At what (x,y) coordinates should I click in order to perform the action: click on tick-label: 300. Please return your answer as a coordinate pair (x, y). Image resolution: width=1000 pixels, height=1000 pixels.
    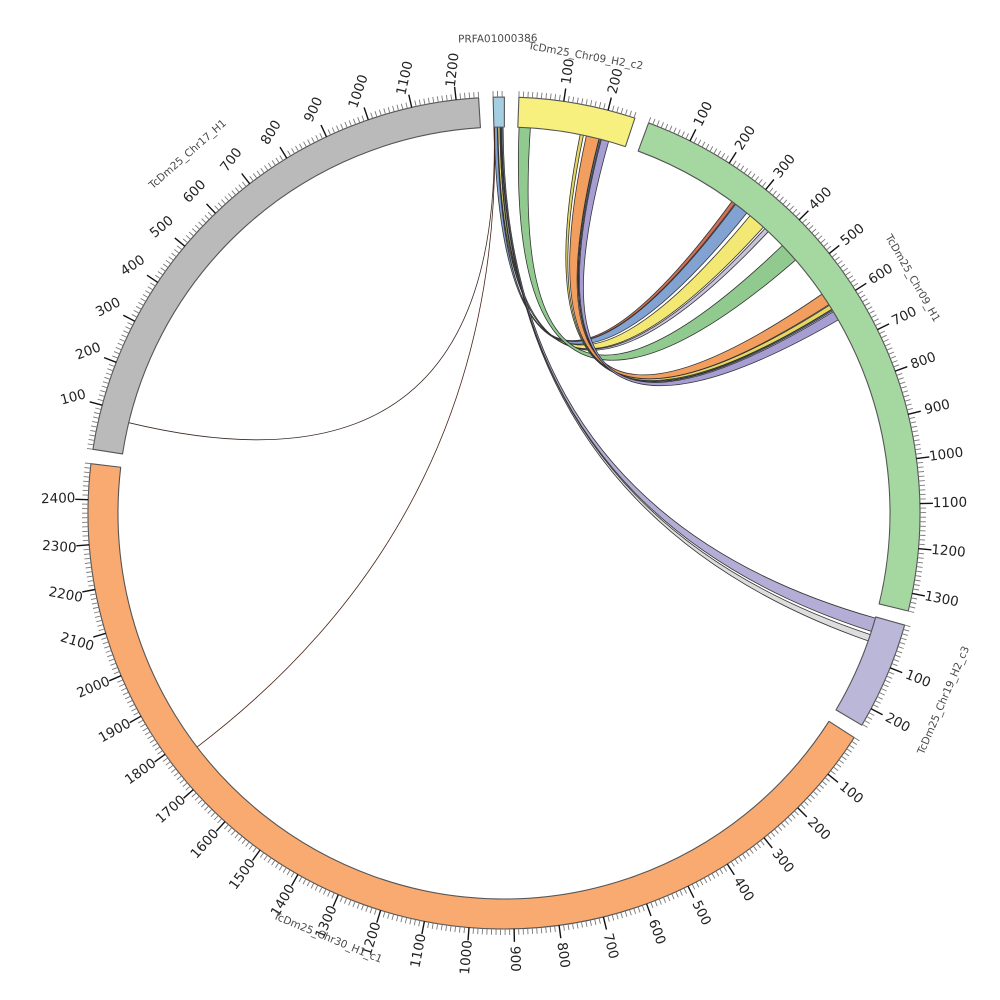
    Looking at the image, I should click on (782, 861).